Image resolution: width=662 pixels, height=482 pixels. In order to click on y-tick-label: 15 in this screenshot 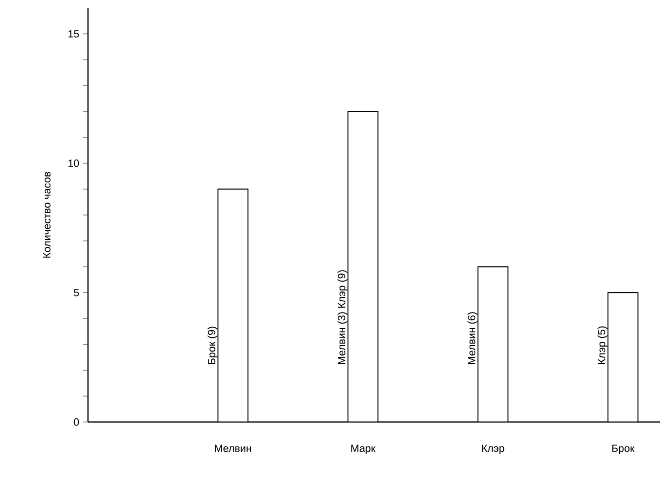, I will do `click(73, 34)`.